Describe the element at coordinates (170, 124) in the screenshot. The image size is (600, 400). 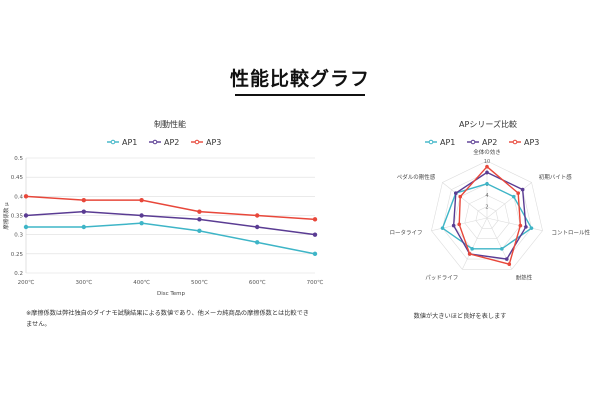
I see `line-chart-title: 制動性能` at that location.